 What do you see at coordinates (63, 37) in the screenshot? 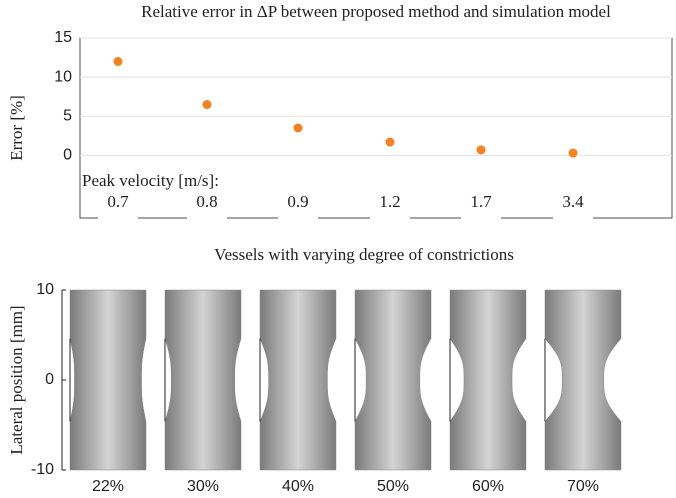
I see `y-tick-label: 15` at bounding box center [63, 37].